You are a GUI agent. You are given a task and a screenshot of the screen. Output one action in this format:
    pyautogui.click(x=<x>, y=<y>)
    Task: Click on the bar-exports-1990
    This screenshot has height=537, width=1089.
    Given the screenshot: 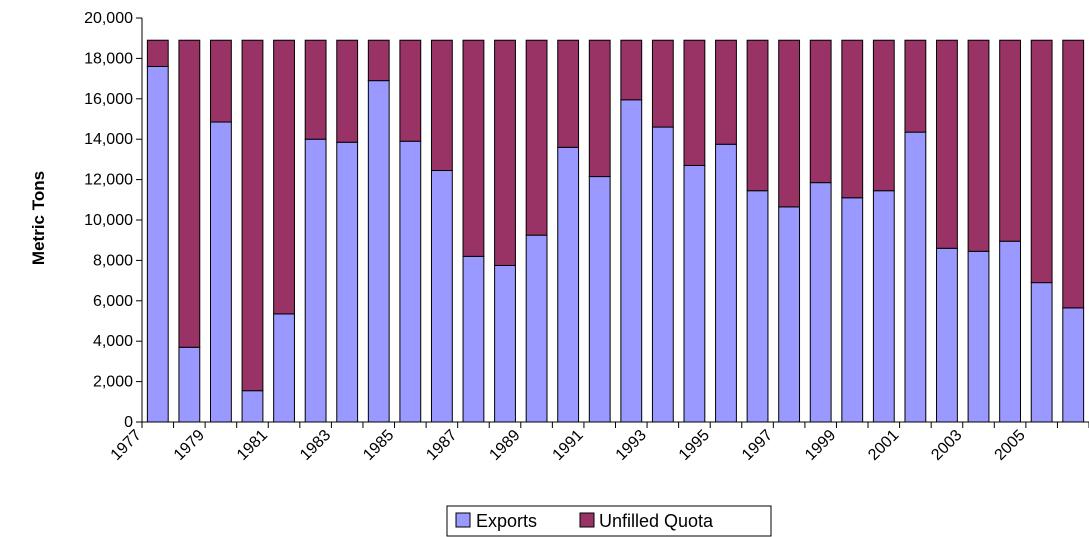 What is the action you would take?
    pyautogui.click(x=568, y=284)
    